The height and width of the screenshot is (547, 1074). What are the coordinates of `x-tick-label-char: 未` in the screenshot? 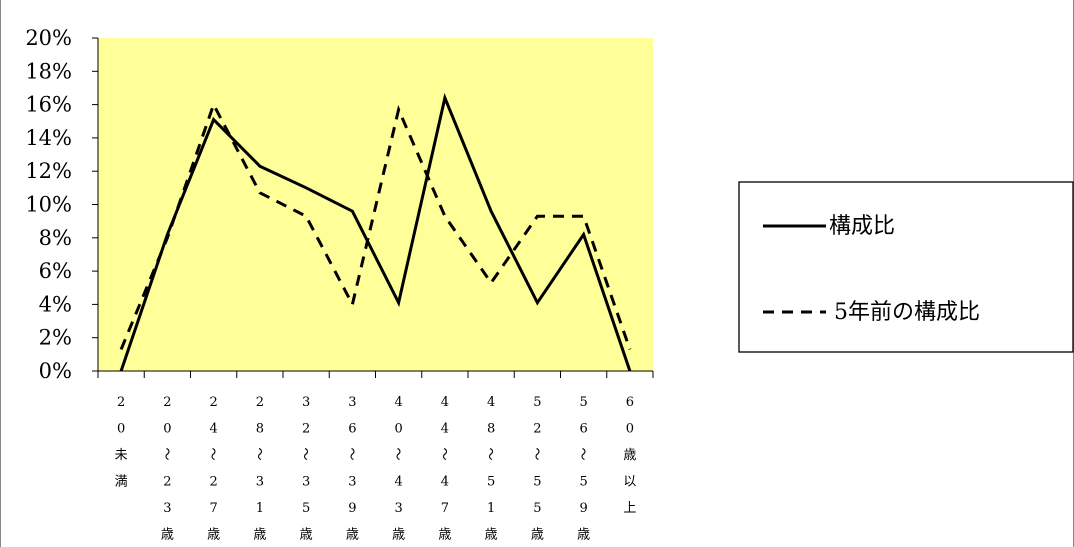 It's located at (121, 455).